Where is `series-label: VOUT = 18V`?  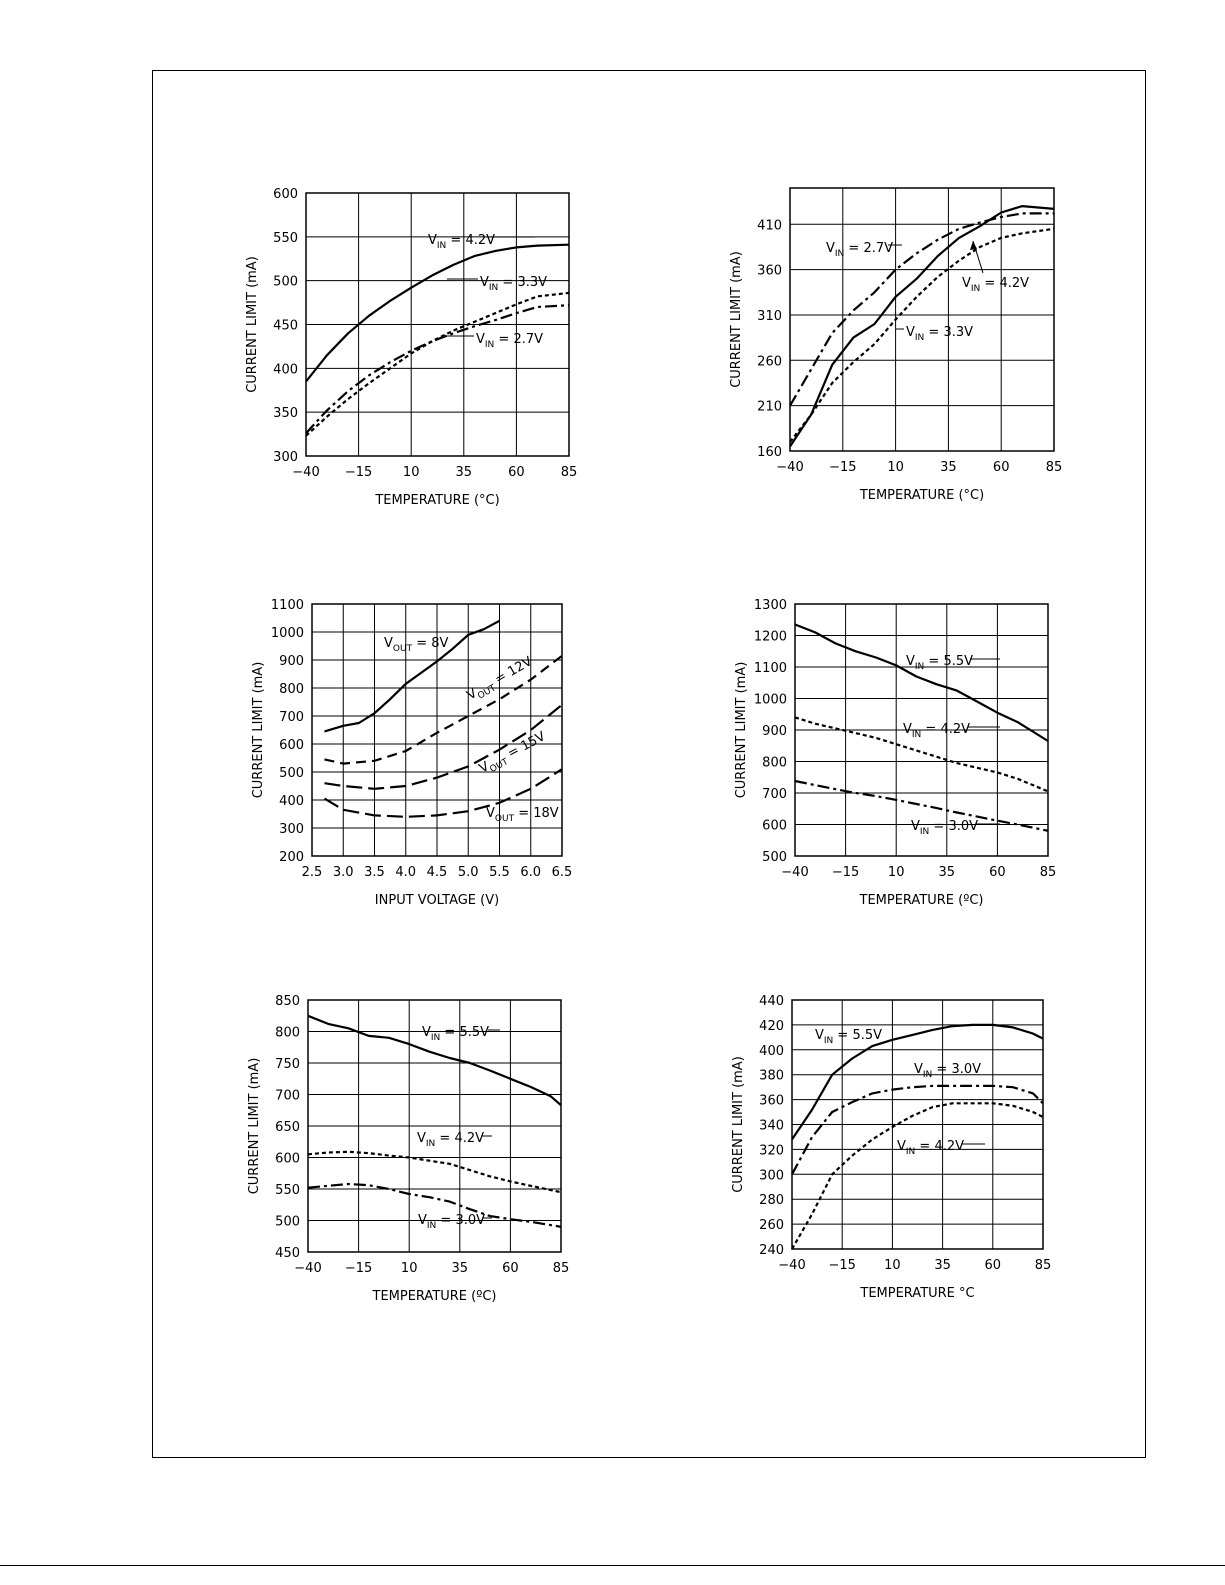
series-label: VOUT = 18V is located at coordinates (522, 815).